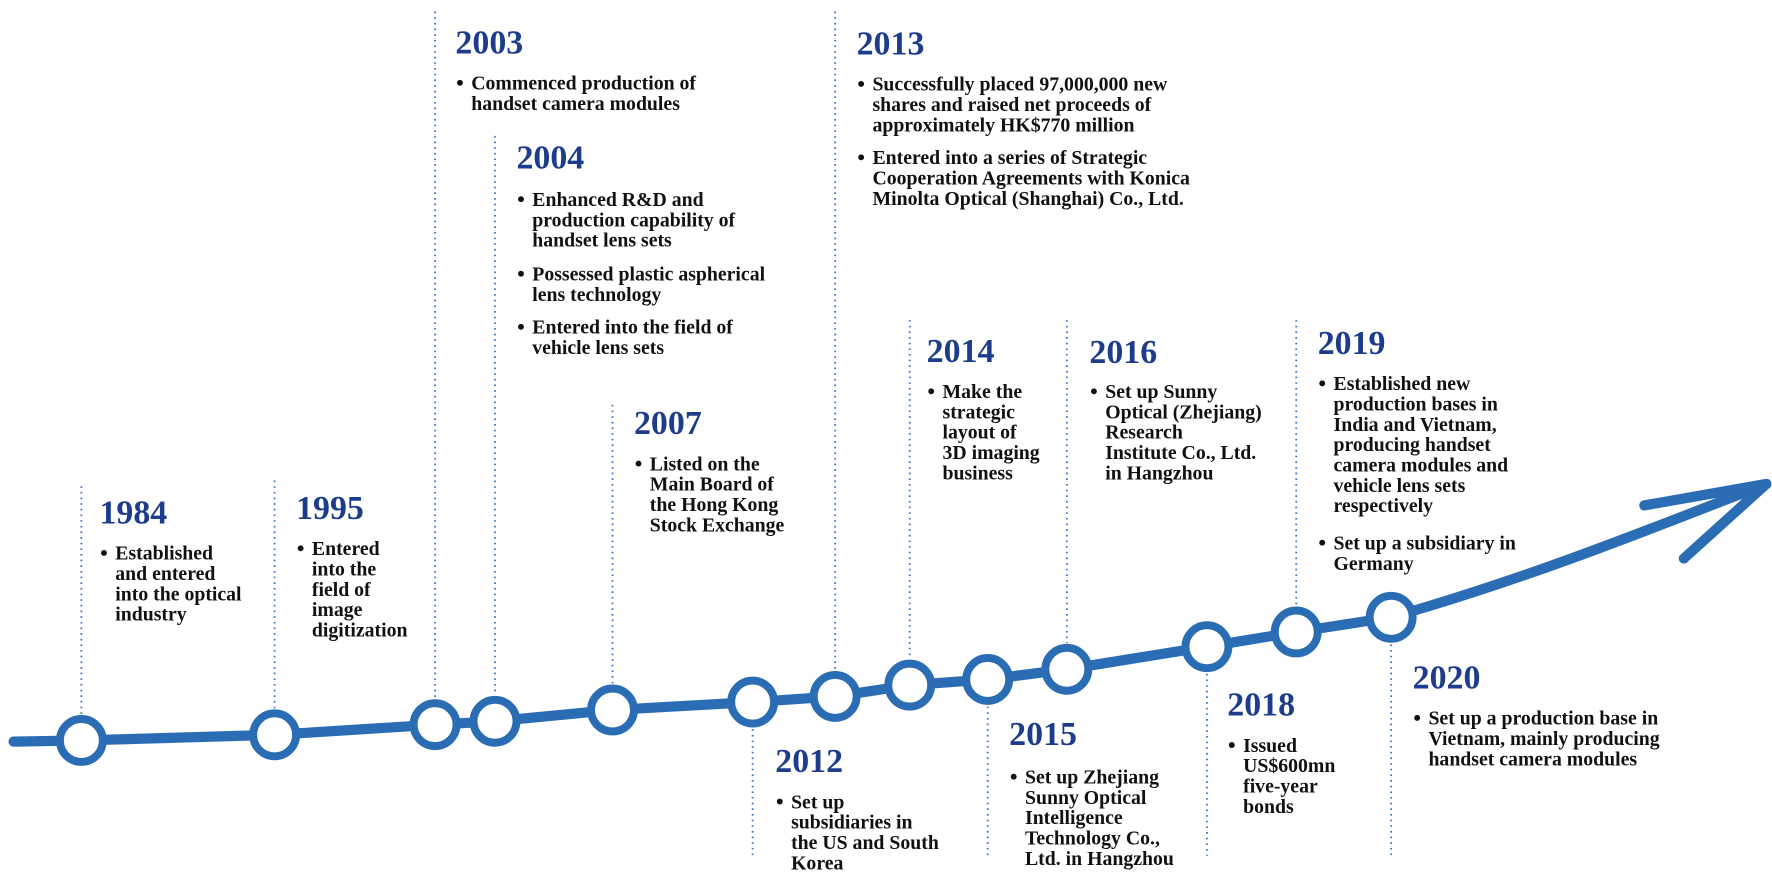  I want to click on event-year: 2020, so click(1447, 677).